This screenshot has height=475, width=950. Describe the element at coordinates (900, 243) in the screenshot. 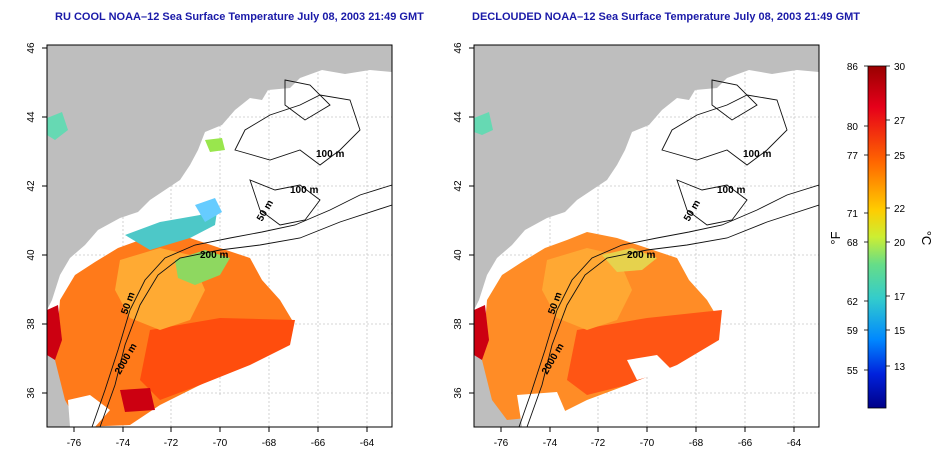

I see `celsius-tick: 20` at that location.